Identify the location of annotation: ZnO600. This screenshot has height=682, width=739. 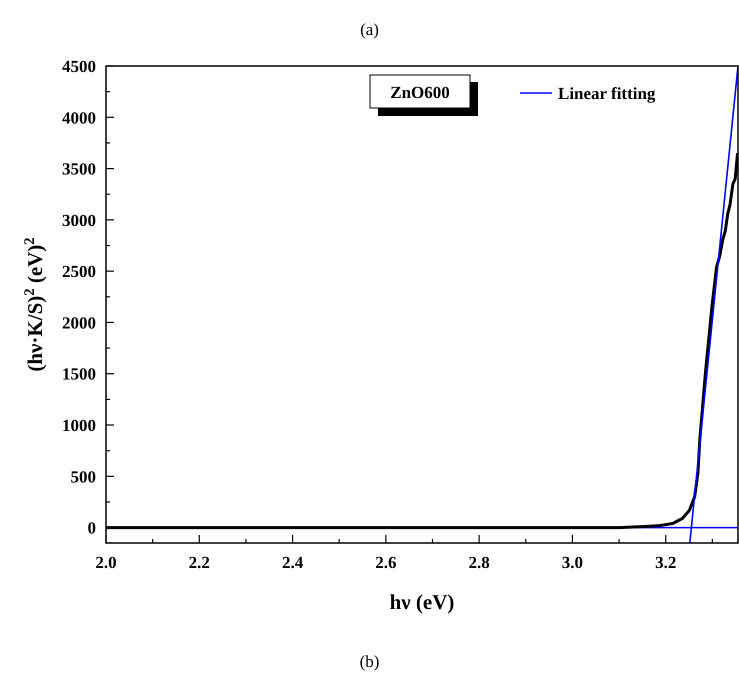
(420, 92).